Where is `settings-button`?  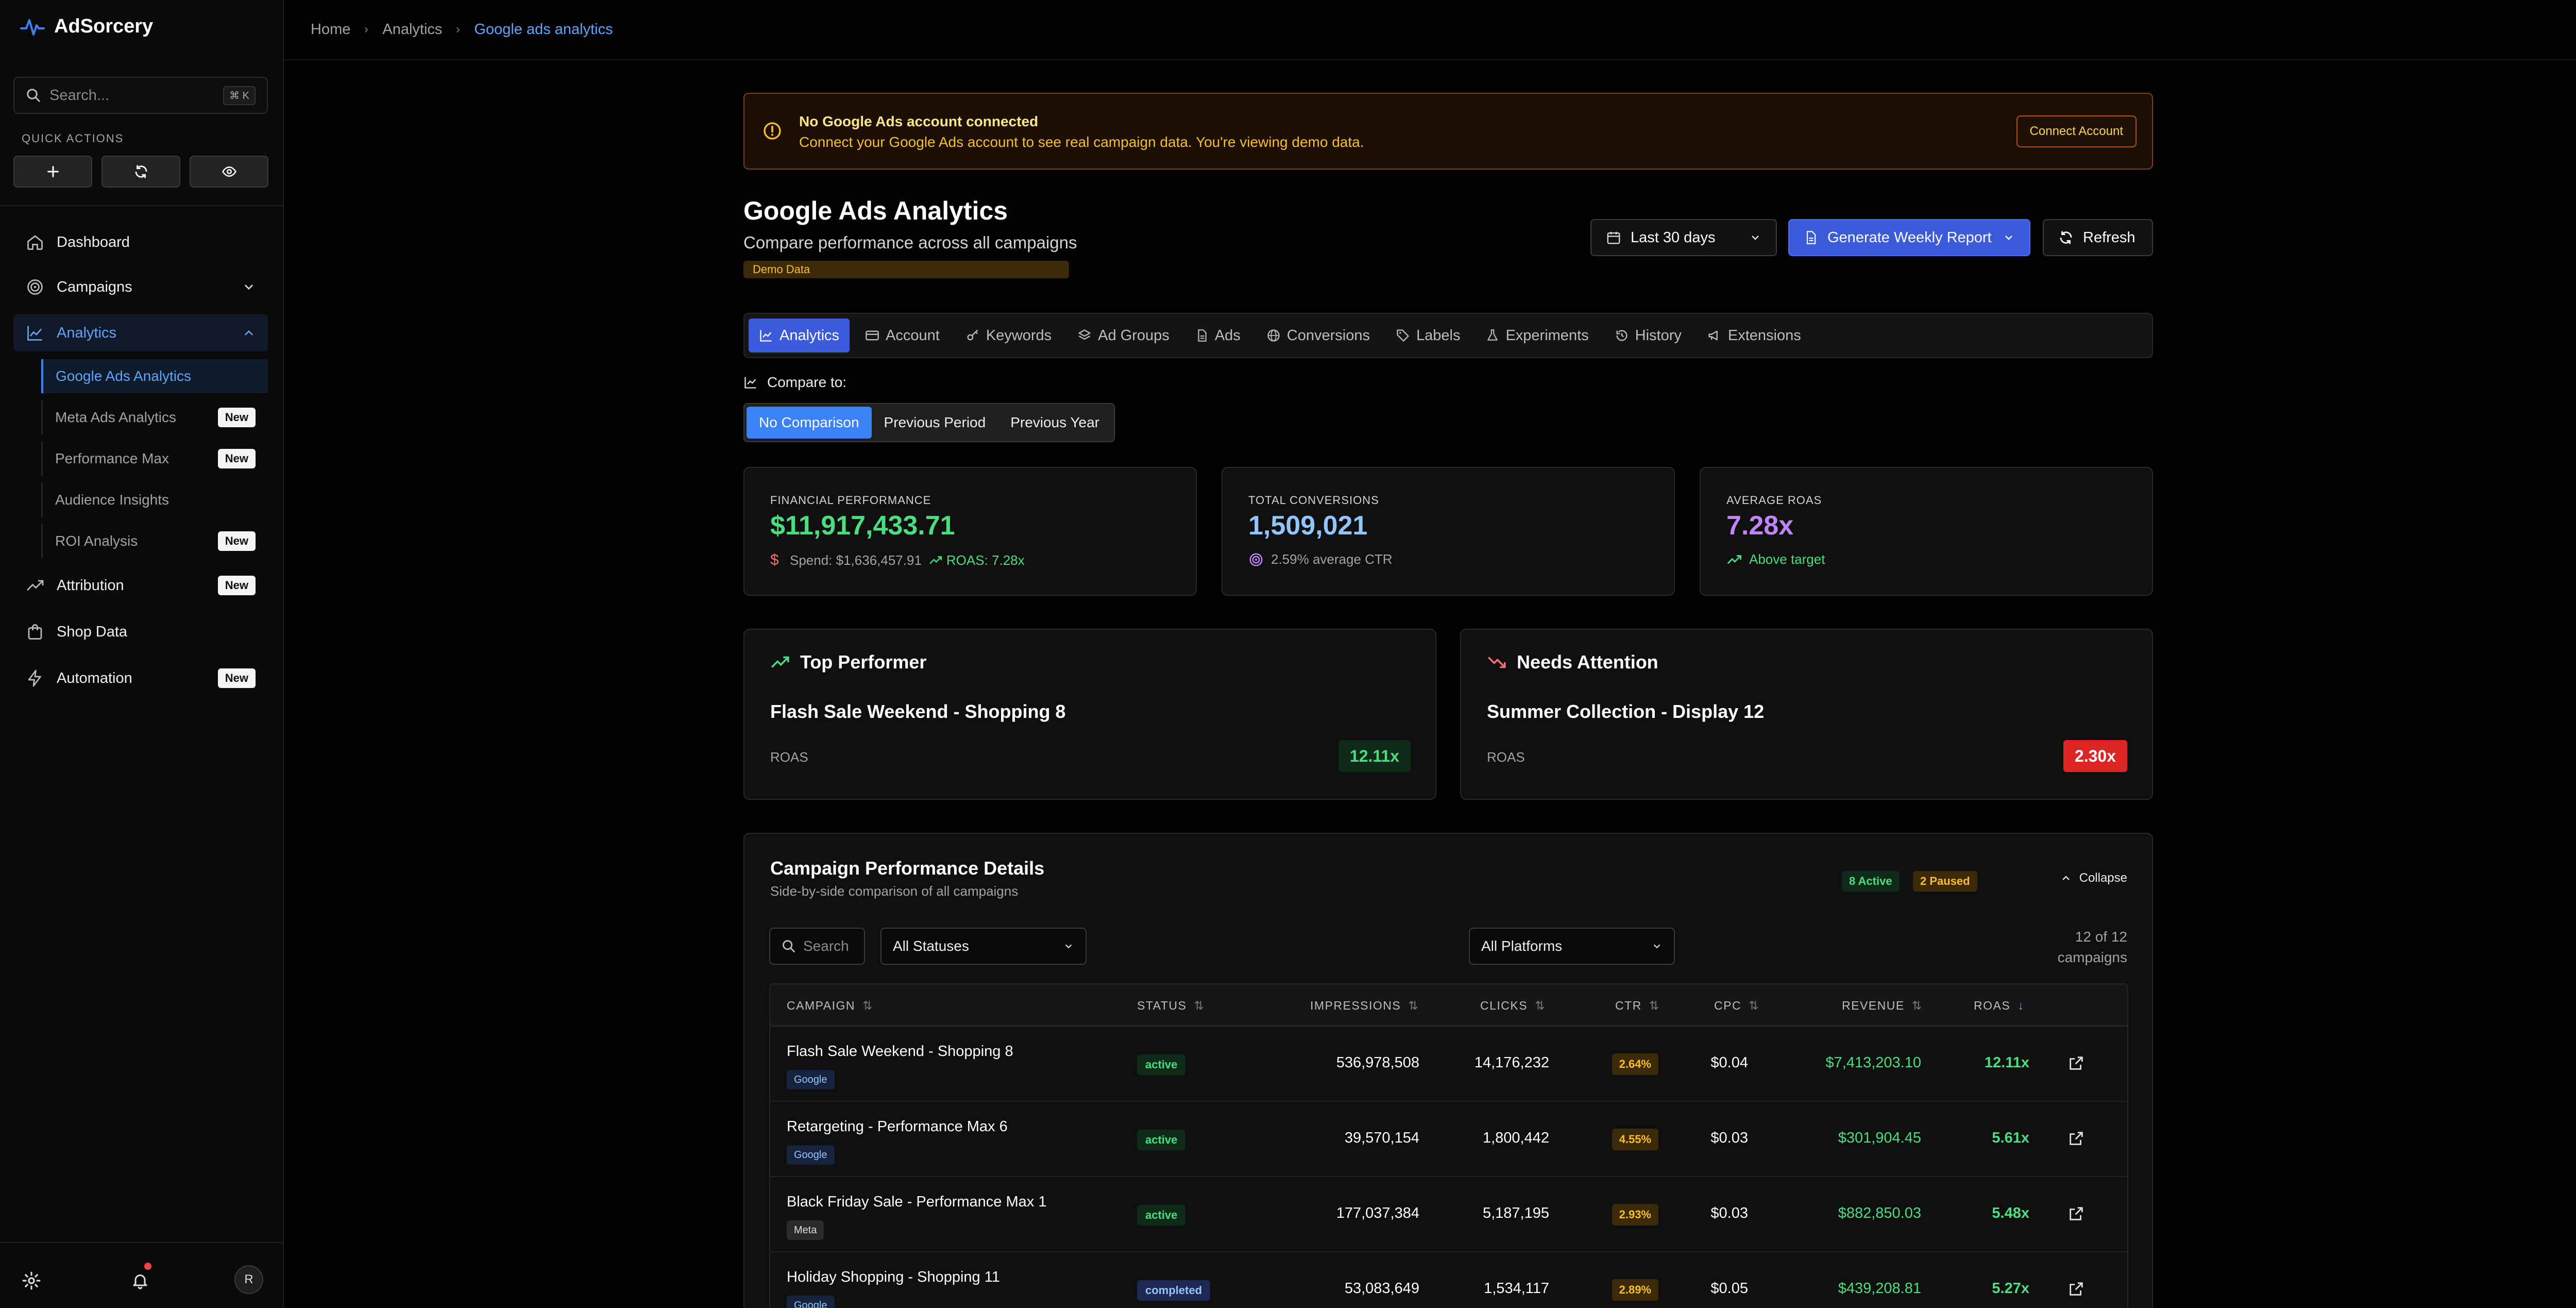 settings-button is located at coordinates (31, 1282).